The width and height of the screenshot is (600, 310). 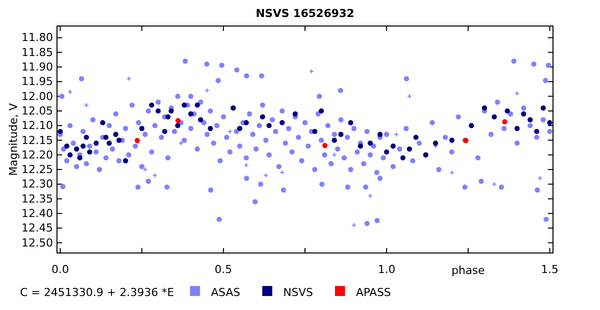 I want to click on y-tick-label: 11.85, so click(x=37, y=52).